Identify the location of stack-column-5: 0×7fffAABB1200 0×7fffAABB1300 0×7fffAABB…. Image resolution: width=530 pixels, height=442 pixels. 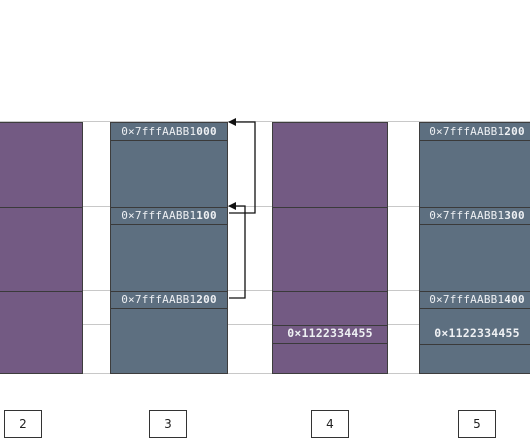
(474, 248).